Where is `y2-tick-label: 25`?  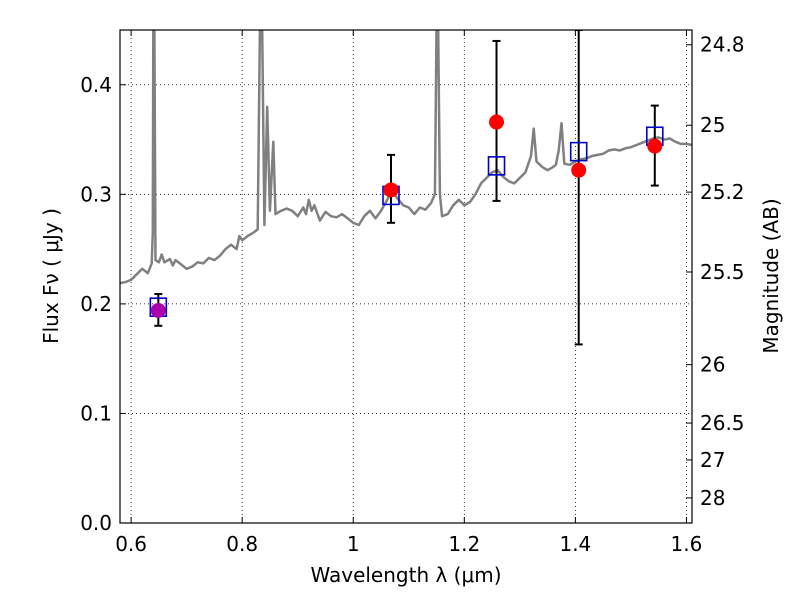
y2-tick-label: 25 is located at coordinates (712, 125).